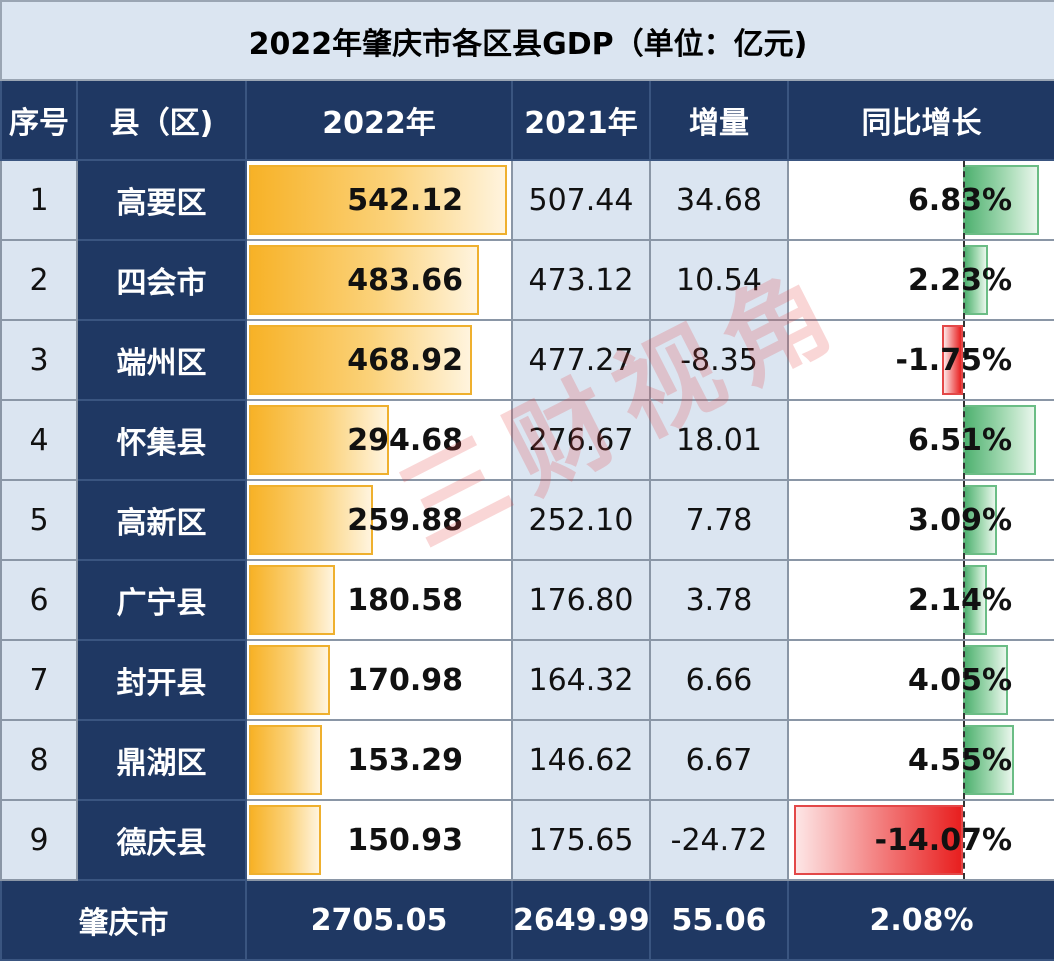  Describe the element at coordinates (39, 360) in the screenshot. I see `rank-cell: 3` at that location.